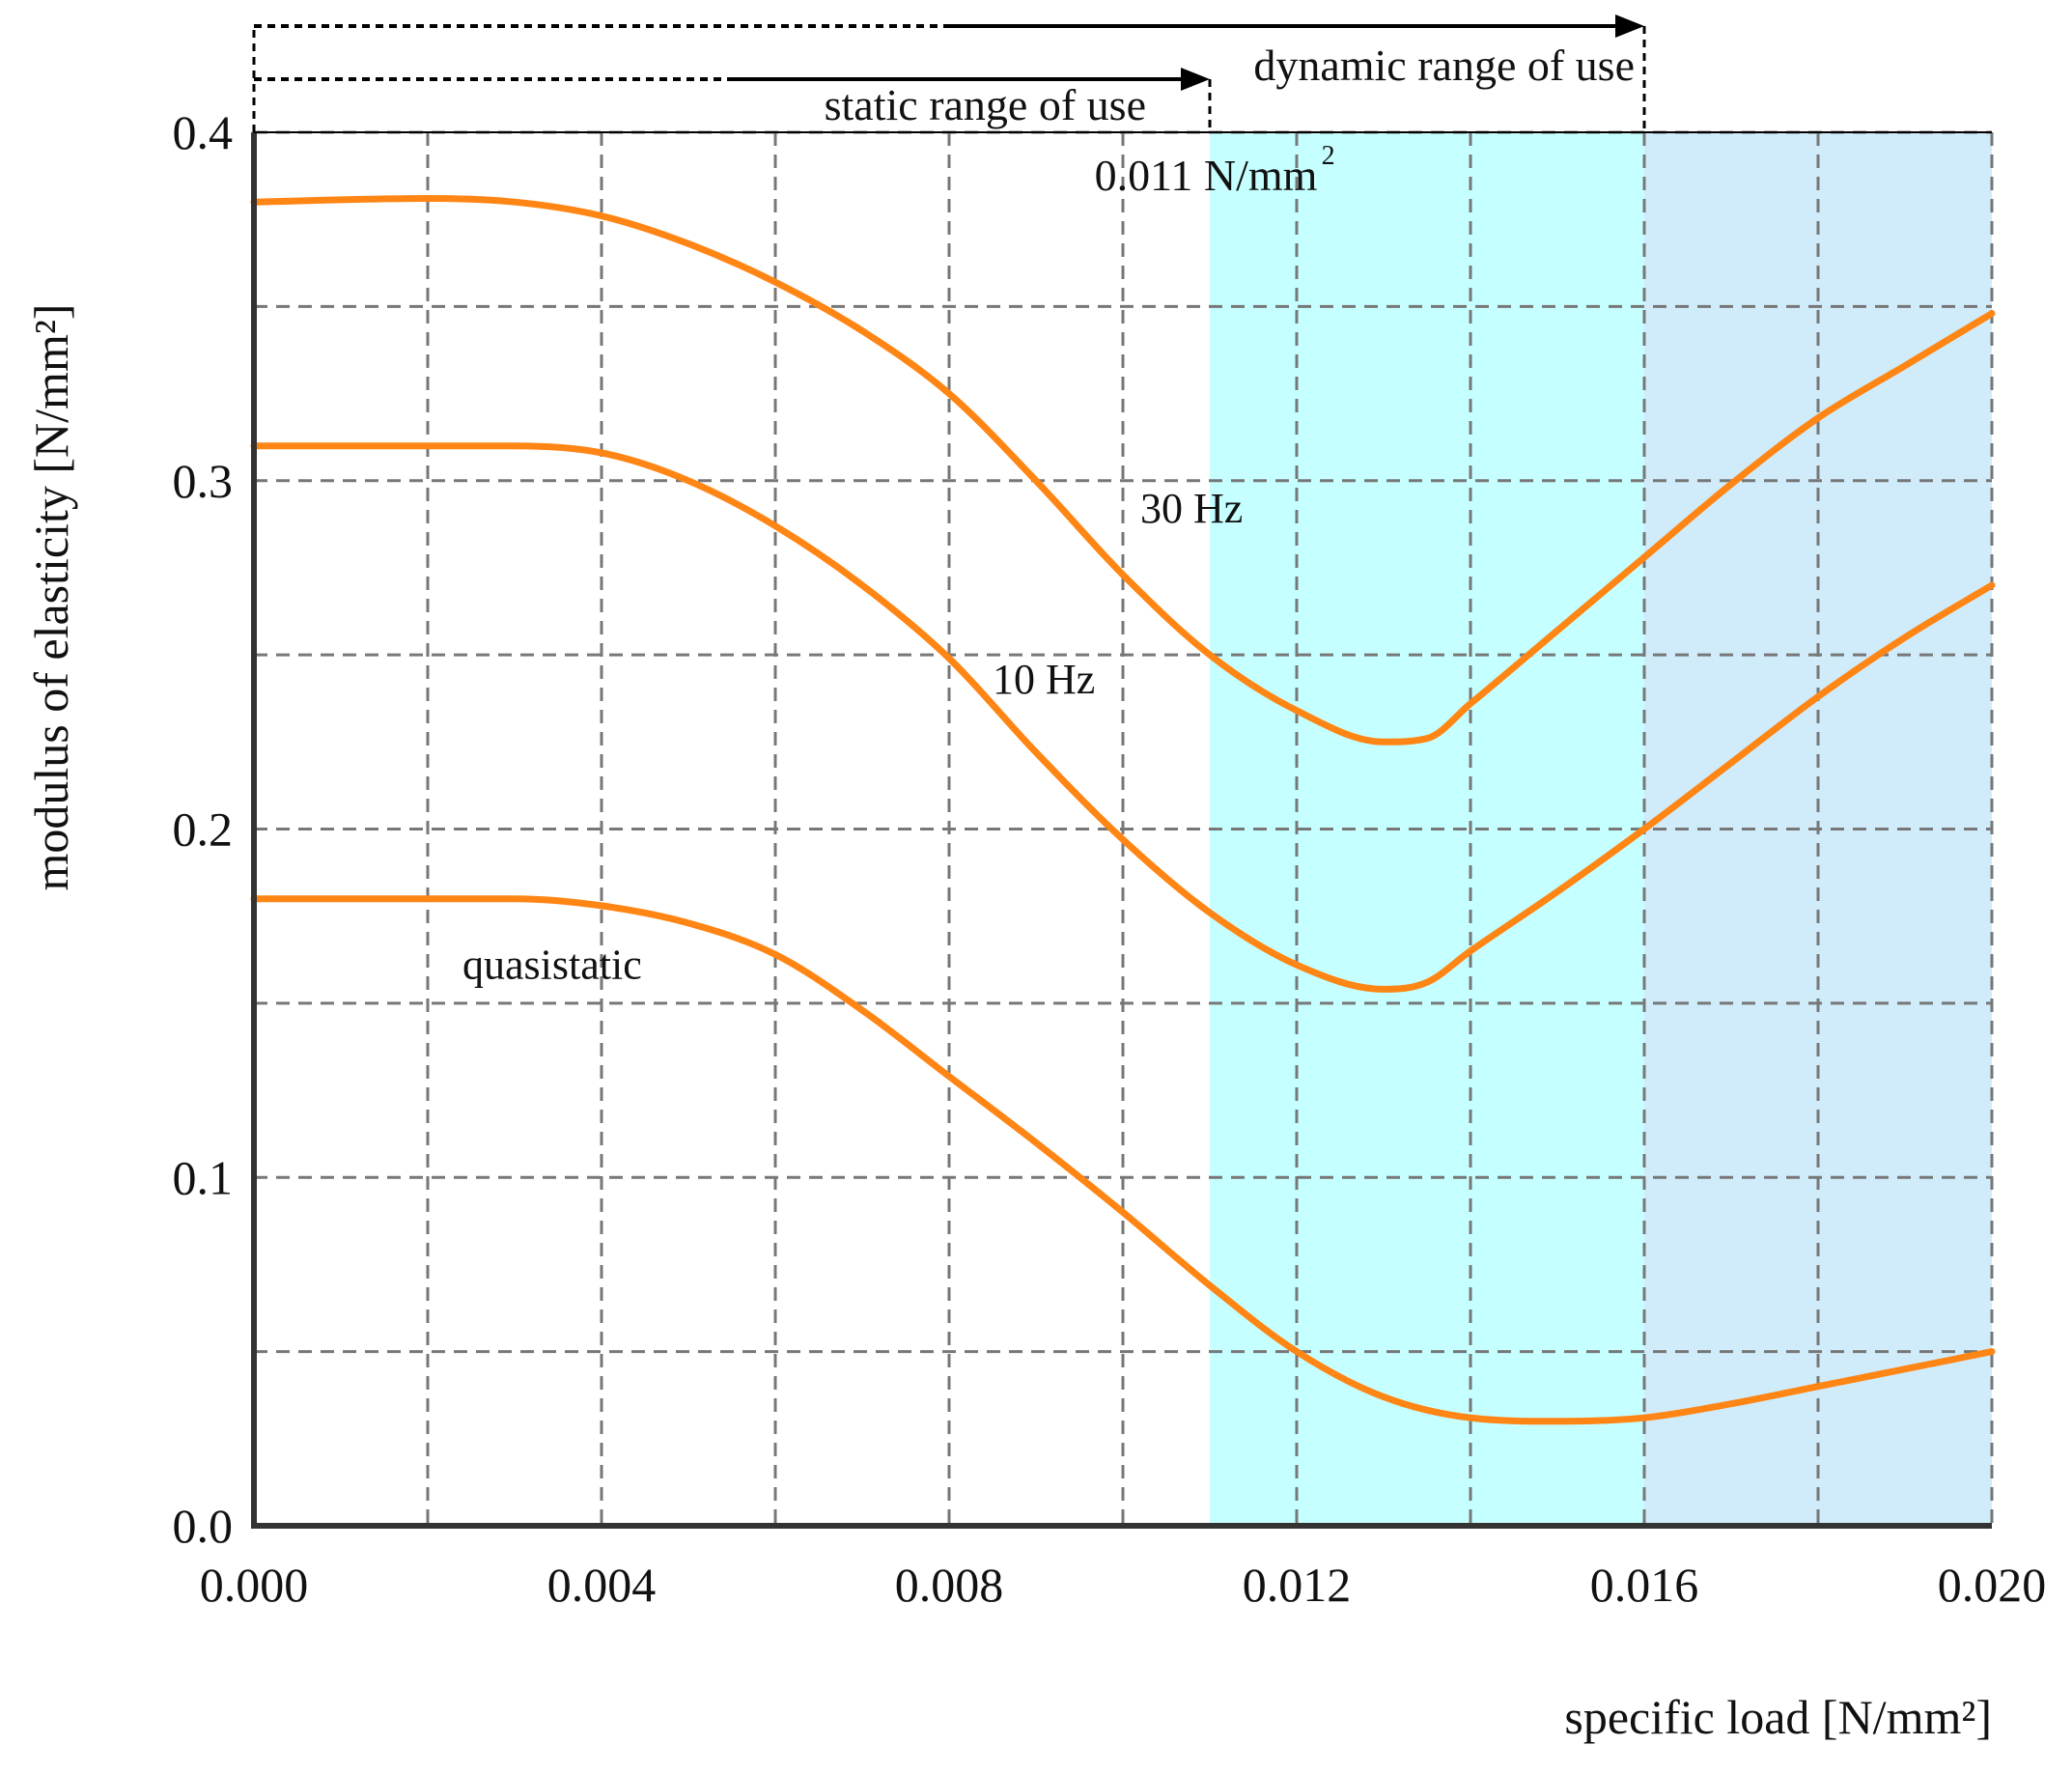 This screenshot has width=2072, height=1773. Describe the element at coordinates (1196, 79) in the screenshot. I see `static-range-arrowhead` at that location.